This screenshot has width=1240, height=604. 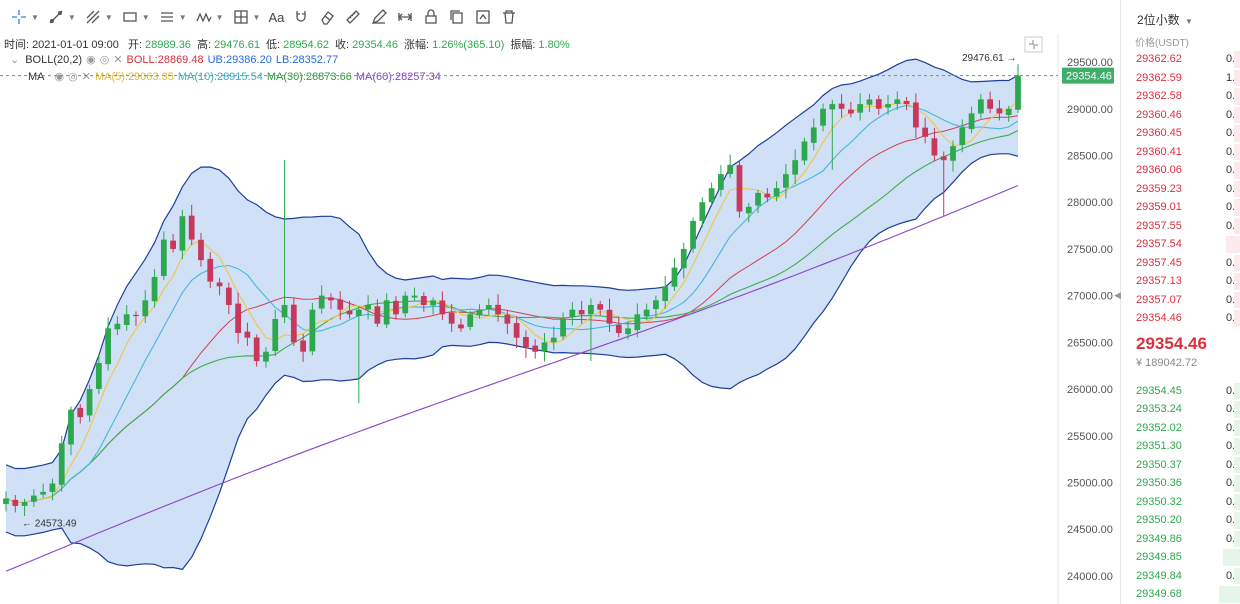 I want to click on precision-select: 2位小数 ▼, so click(x=1180, y=17).